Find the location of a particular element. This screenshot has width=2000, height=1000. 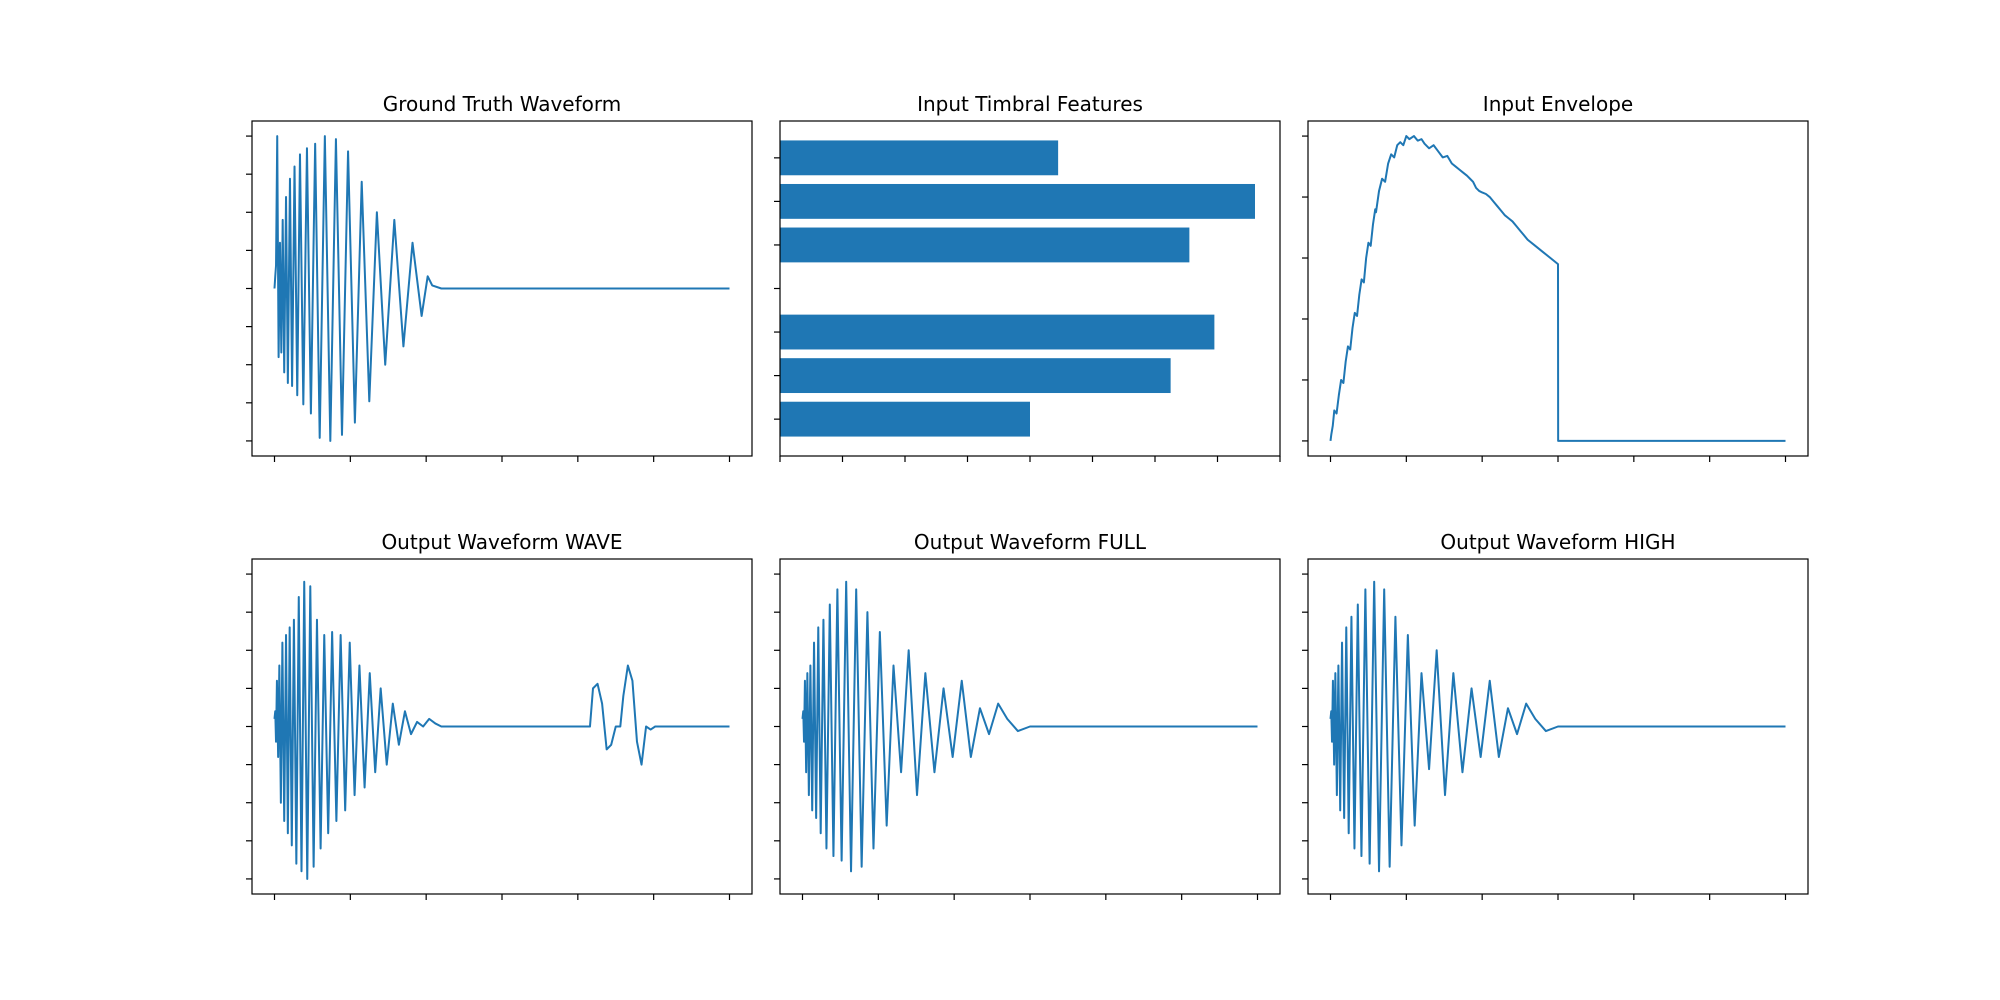

subplot-output-waveform-wave: Output Waveform WAVE is located at coordinates (499, 715).